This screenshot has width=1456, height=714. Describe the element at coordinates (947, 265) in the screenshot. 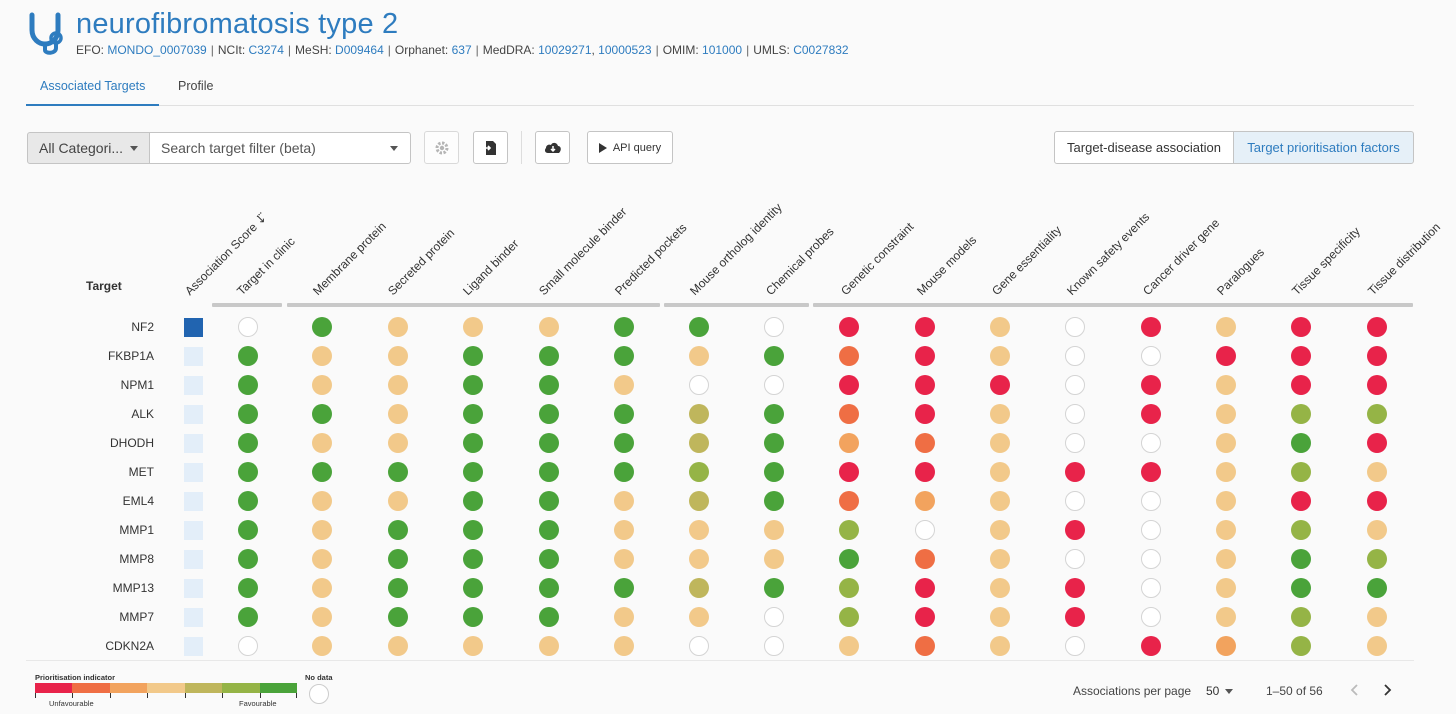

I see `column-header: Mouse models` at that location.